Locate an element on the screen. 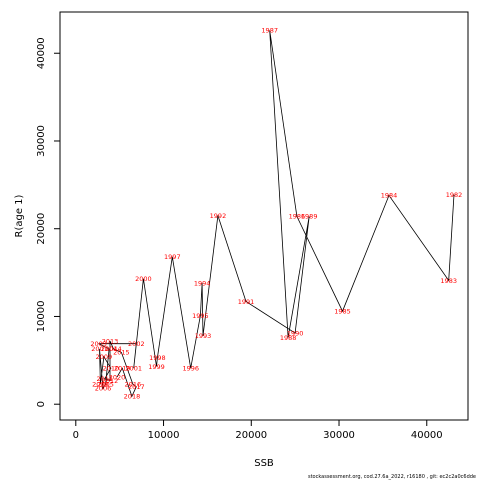 This screenshot has height=480, width=480. point-label-2005: 2005 is located at coordinates (105, 384).